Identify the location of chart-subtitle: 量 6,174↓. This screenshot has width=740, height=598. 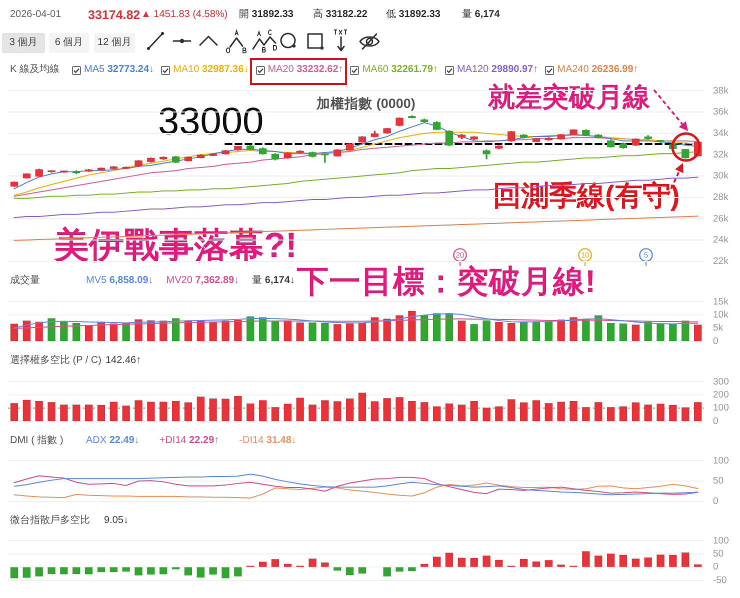
(273, 280).